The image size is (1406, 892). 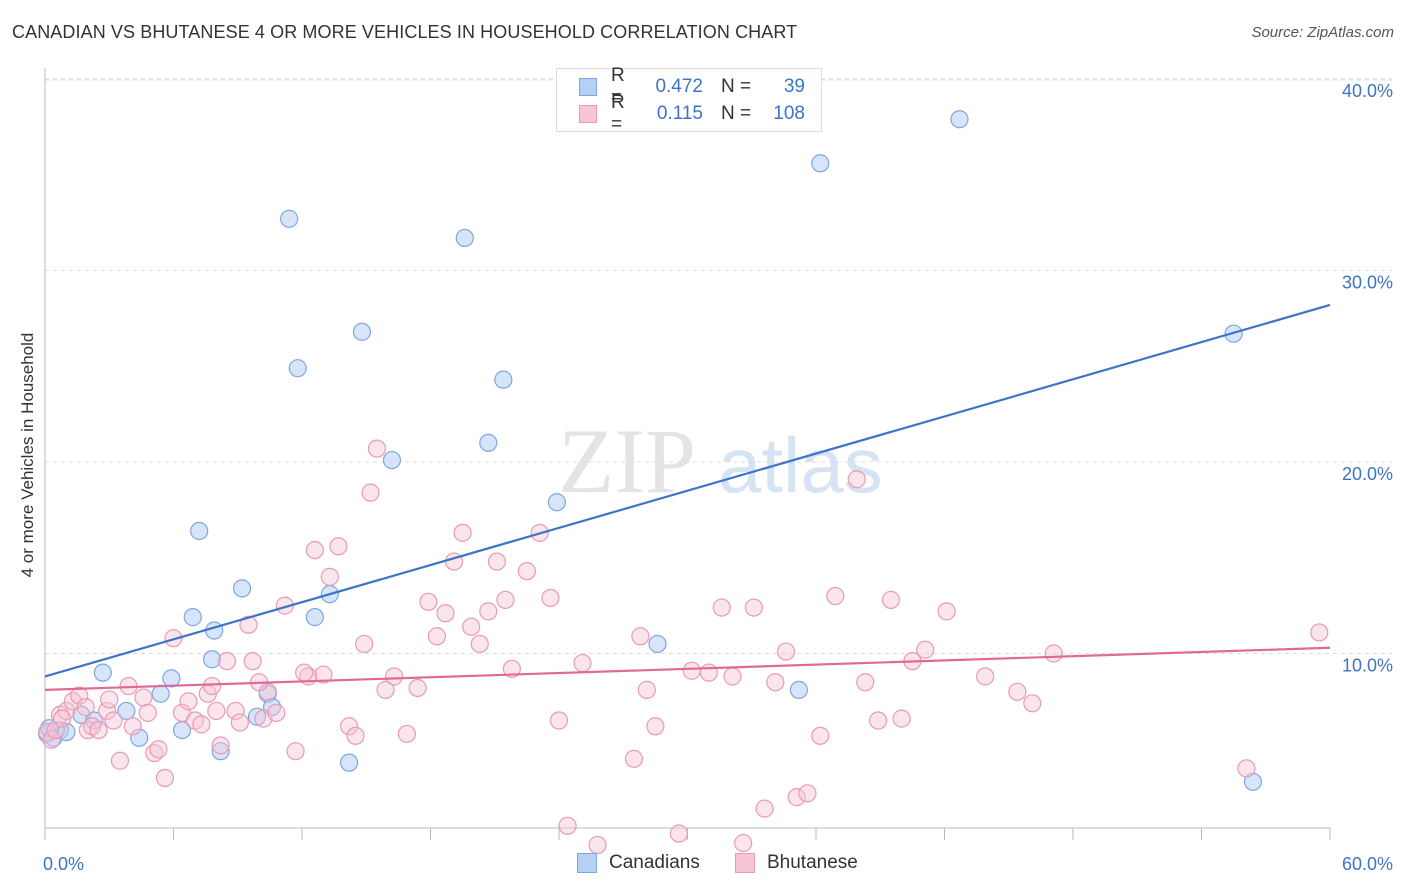 What do you see at coordinates (1367, 864) in the screenshot?
I see `x-tick-label-max: 60.0%` at bounding box center [1367, 864].